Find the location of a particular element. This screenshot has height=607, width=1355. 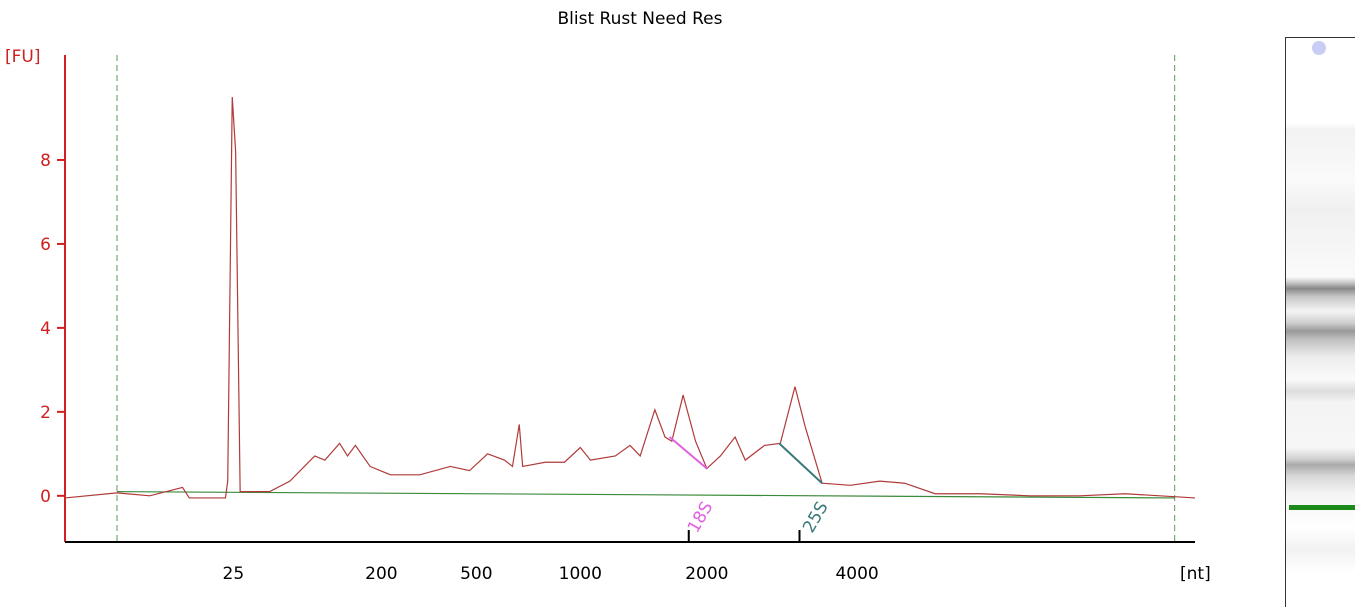

chart-title: Blist Rust Need Res is located at coordinates (640, 19).